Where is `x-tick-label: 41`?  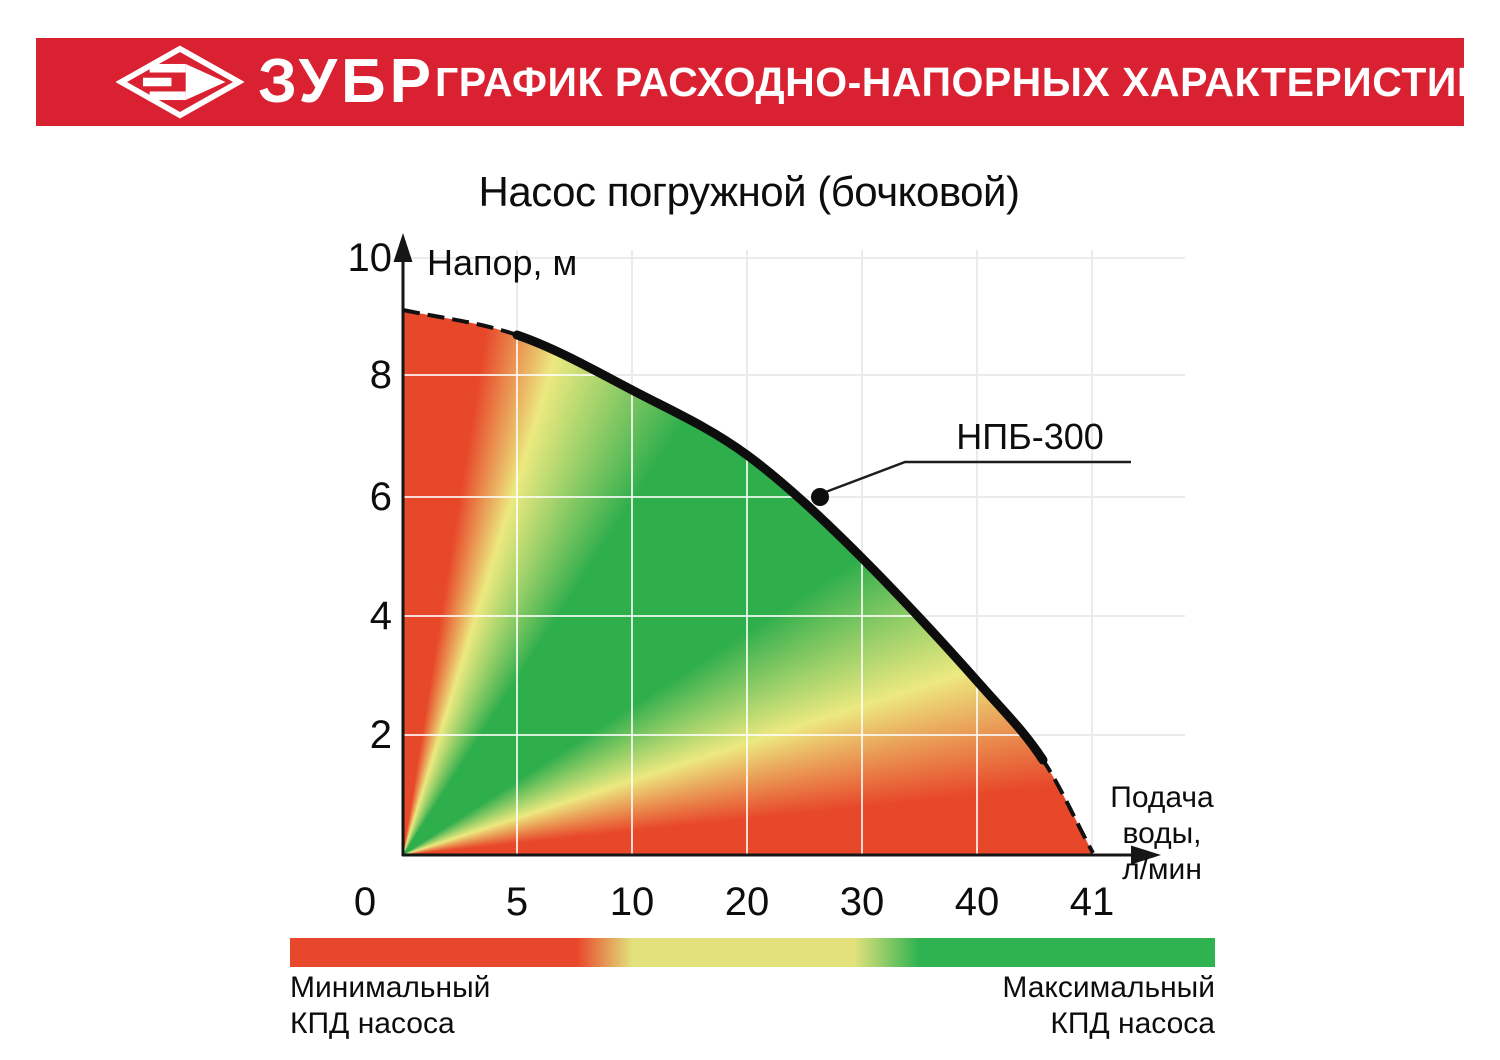
x-tick-label: 41 is located at coordinates (1092, 902).